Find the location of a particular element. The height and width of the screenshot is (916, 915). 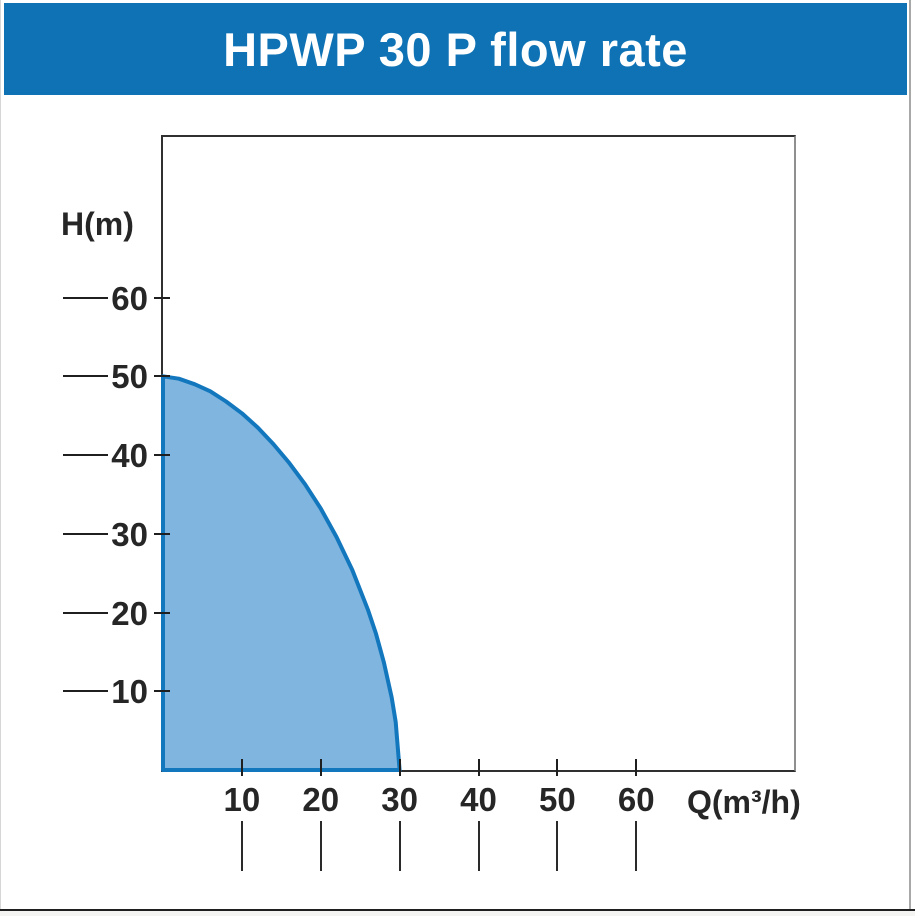

figure-title: HPWP 30 P flow rate is located at coordinates (455, 49).